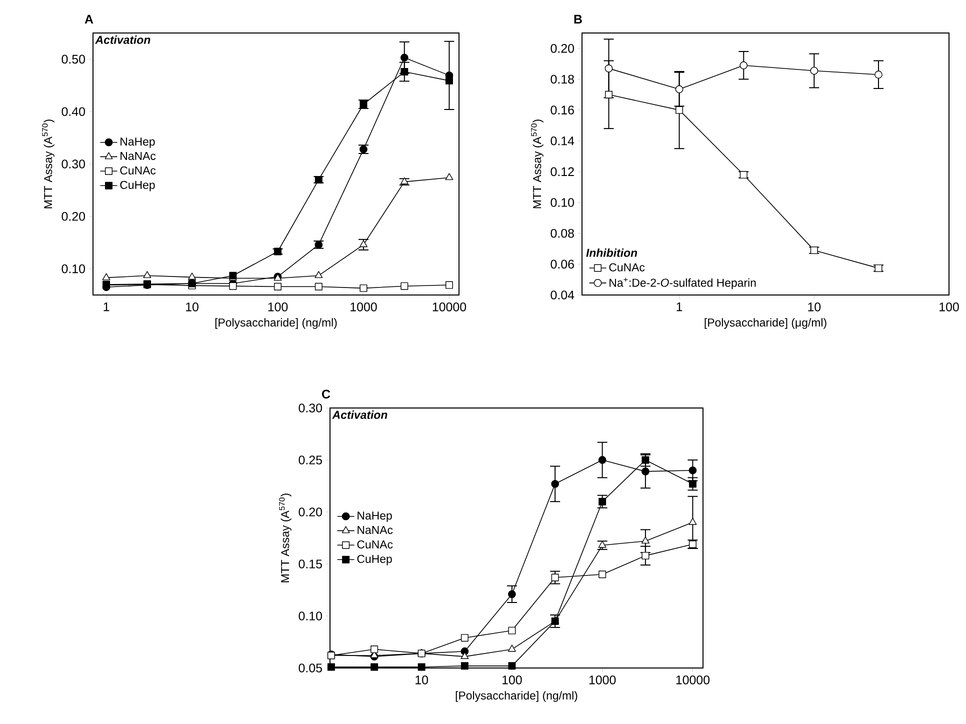 This screenshot has height=724, width=966. What do you see at coordinates (310, 564) in the screenshot?
I see `y-tick-label: 0.15` at bounding box center [310, 564].